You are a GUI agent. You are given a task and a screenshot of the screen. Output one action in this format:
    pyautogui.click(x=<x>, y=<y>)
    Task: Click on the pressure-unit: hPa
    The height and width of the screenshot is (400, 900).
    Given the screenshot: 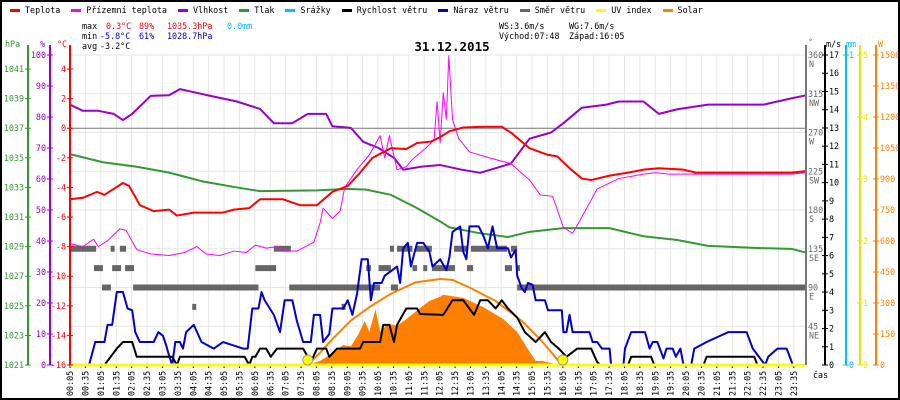 What is the action you would take?
    pyautogui.click(x=12, y=44)
    